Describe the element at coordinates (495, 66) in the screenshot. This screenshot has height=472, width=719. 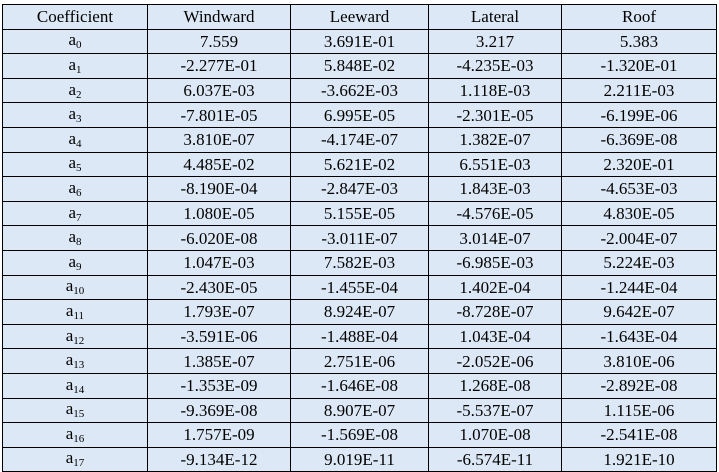
I see `lateral-value: -4.235E-03` at that location.